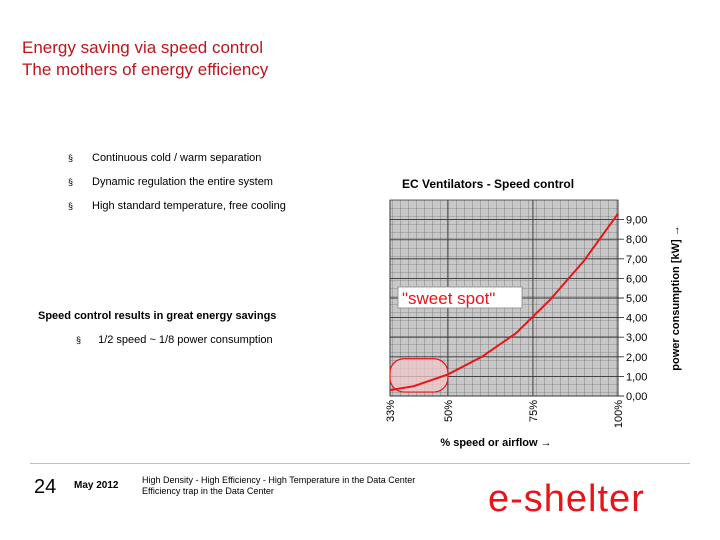  What do you see at coordinates (636, 397) in the screenshot?
I see `y-tick-label: 0,00` at bounding box center [636, 397].